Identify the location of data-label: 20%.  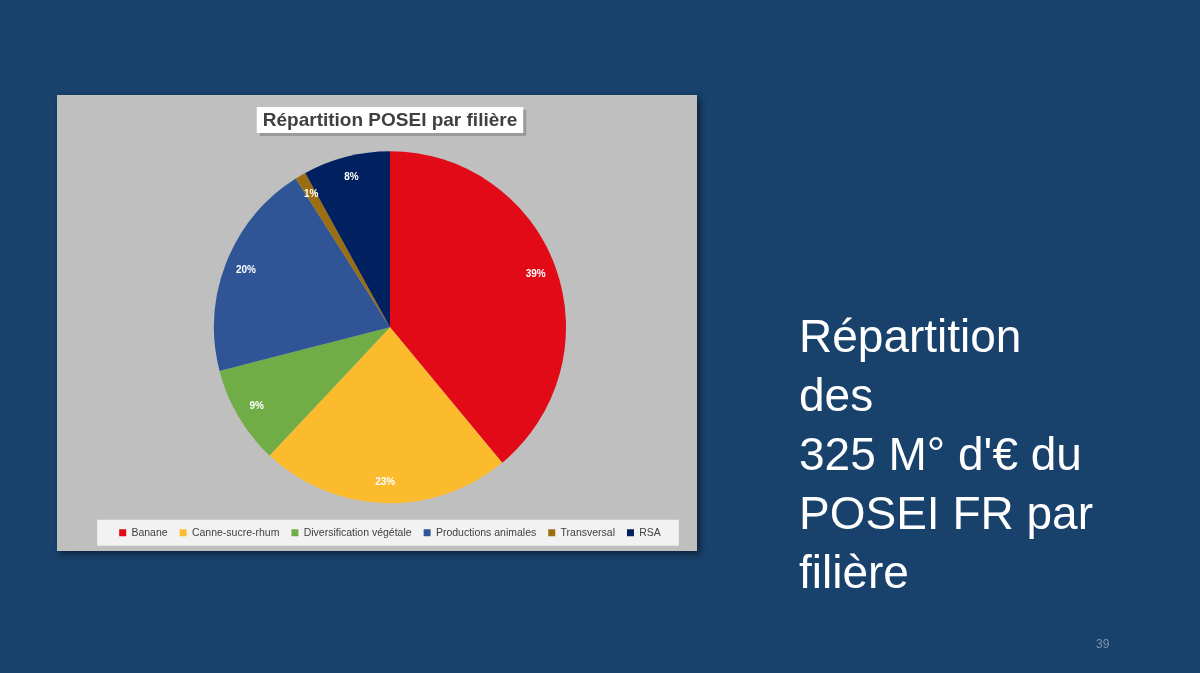
(246, 269).